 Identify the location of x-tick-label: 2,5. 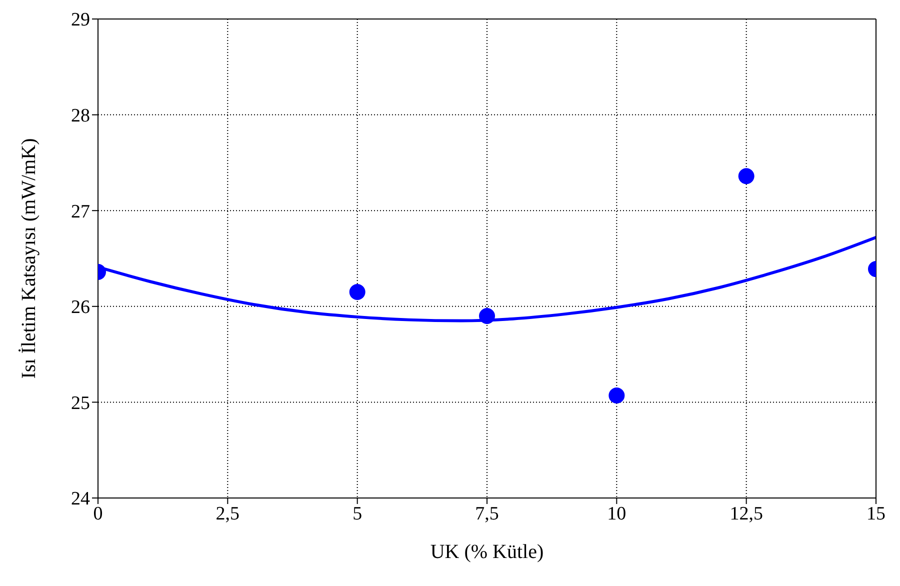
(228, 513).